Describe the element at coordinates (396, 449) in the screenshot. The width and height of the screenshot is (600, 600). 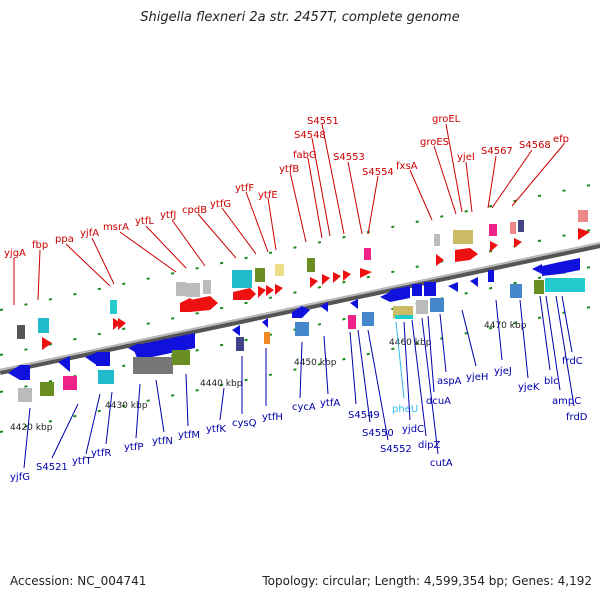
I see `gene-label: S4552` at that location.